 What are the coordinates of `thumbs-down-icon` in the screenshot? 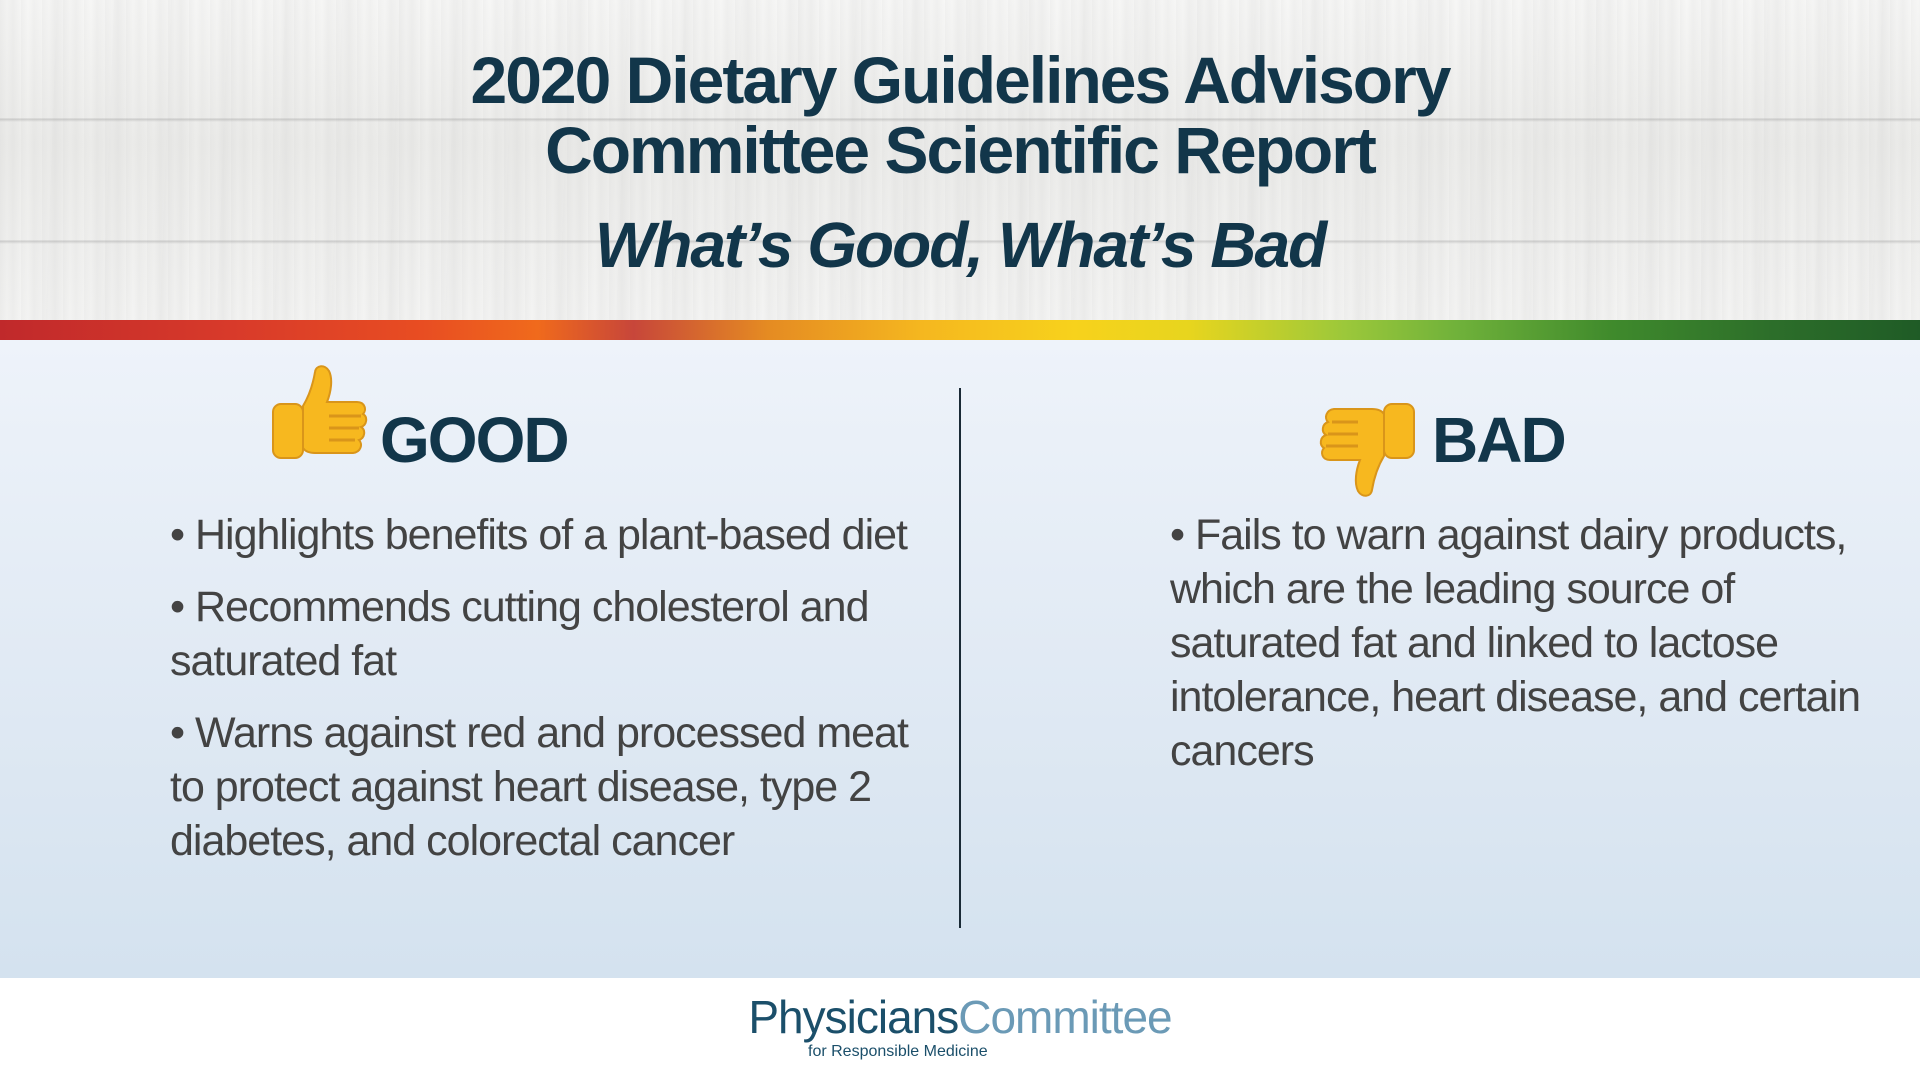 It's located at (1367, 450).